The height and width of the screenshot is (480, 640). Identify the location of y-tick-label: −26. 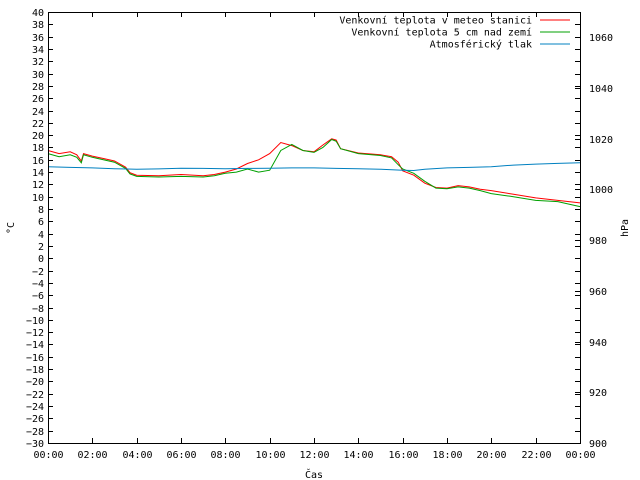
(35, 419).